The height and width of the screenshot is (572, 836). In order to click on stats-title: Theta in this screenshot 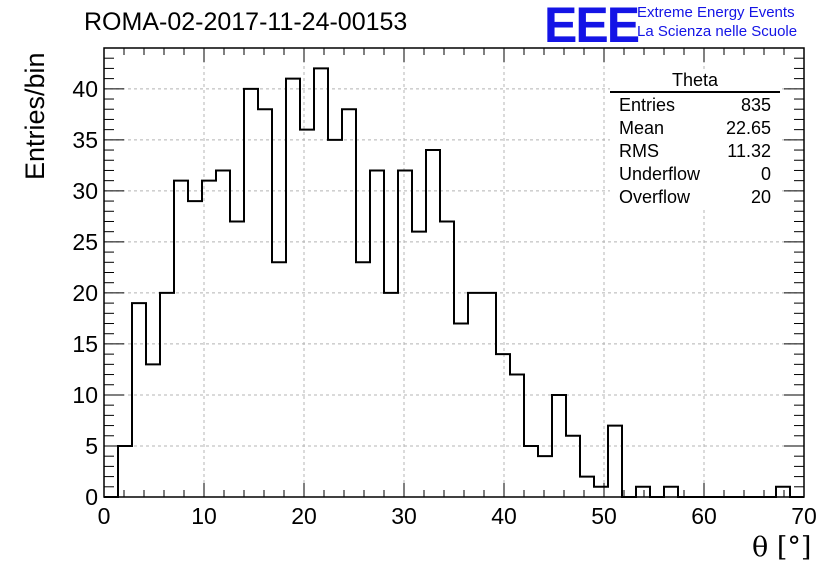, I will do `click(695, 81)`.